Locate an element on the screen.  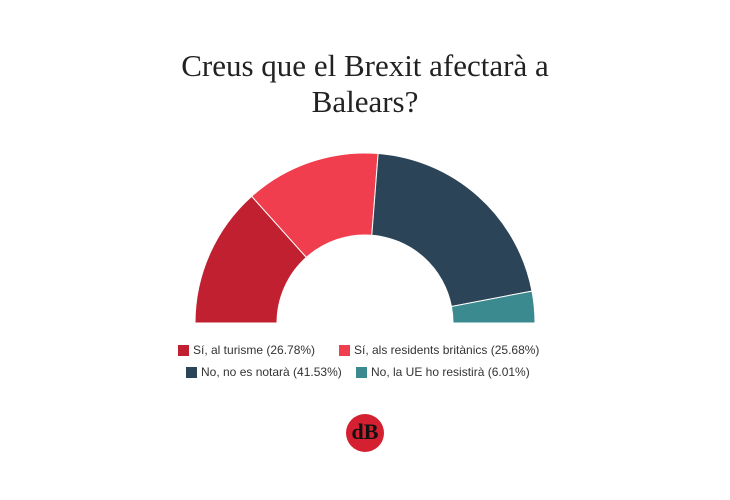
logo-badge is located at coordinates (365, 433).